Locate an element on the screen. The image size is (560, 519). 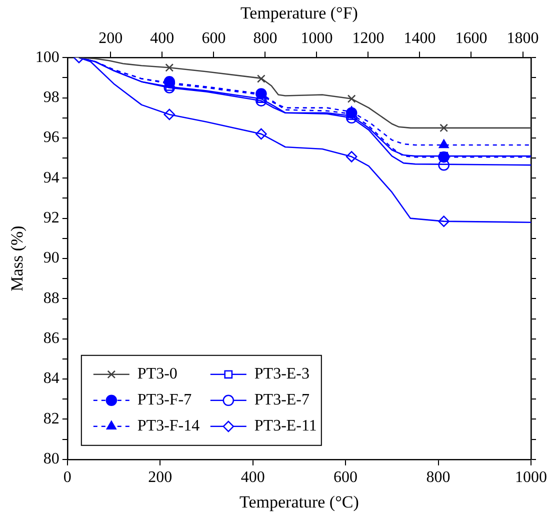
x-tick-label: 200 is located at coordinates (160, 477).